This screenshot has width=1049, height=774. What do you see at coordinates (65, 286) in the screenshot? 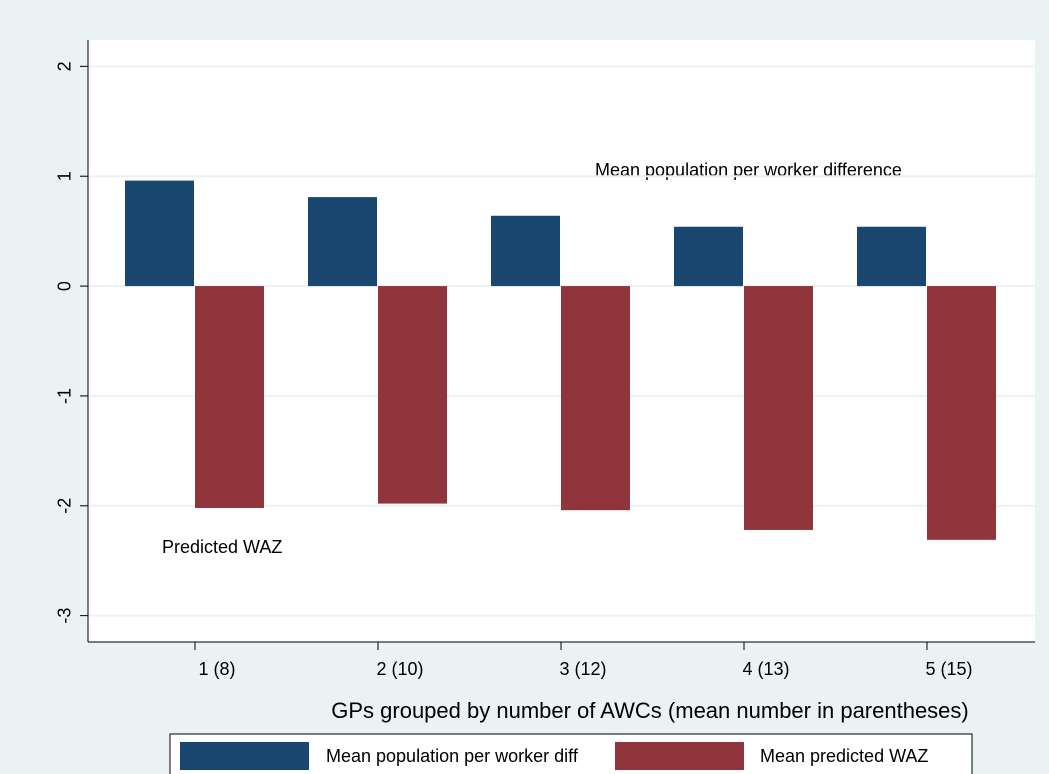
I see `y-tick-label: 0` at bounding box center [65, 286].